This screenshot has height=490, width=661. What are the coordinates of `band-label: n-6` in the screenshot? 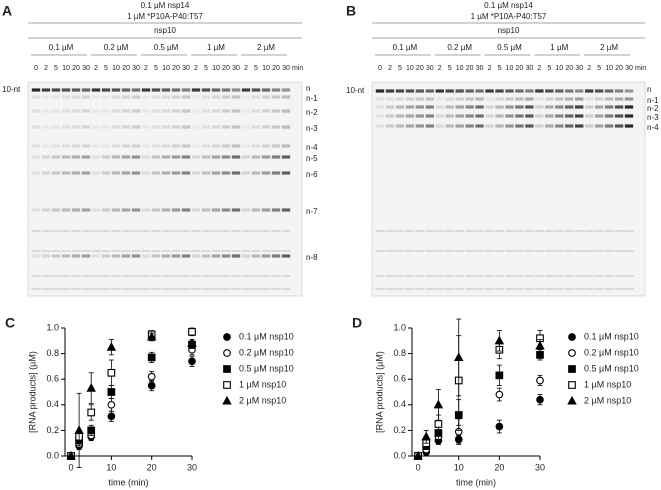 It's located at (312, 174).